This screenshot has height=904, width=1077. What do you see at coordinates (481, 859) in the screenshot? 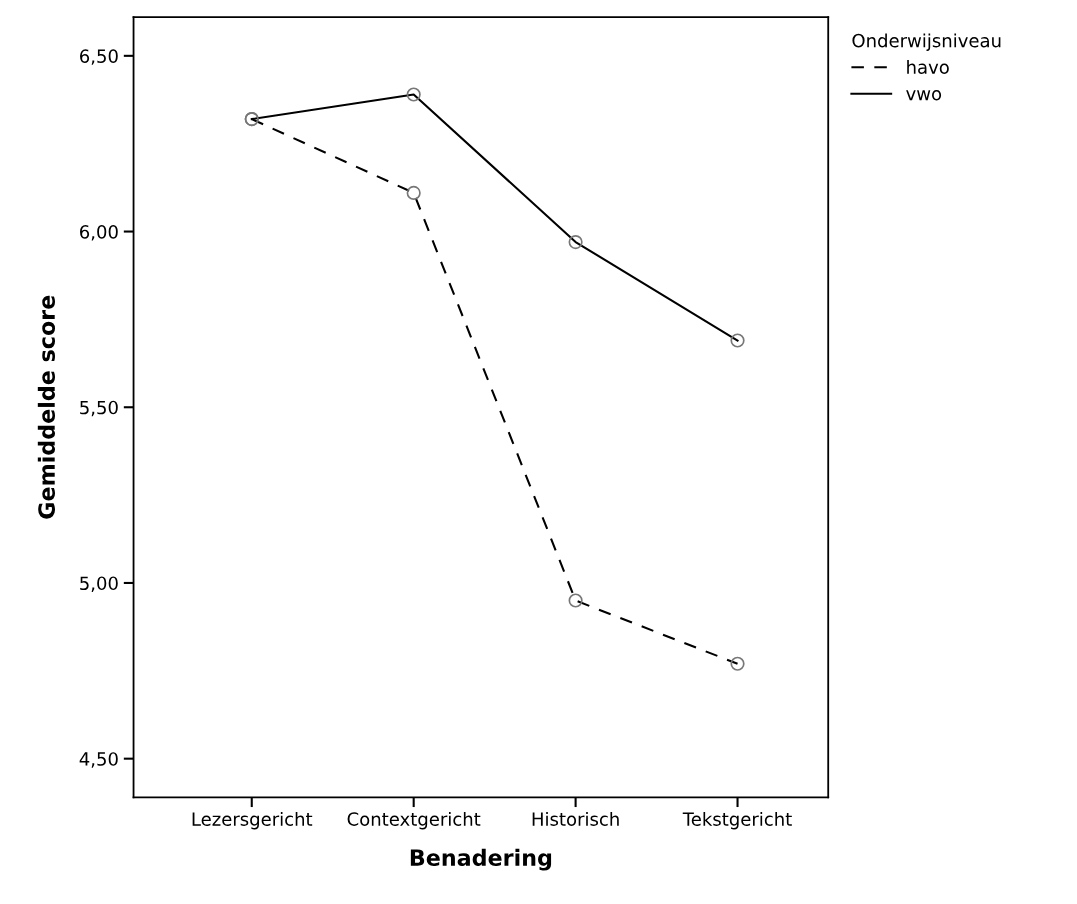
I see `x-axis-title: Benadering` at bounding box center [481, 859].